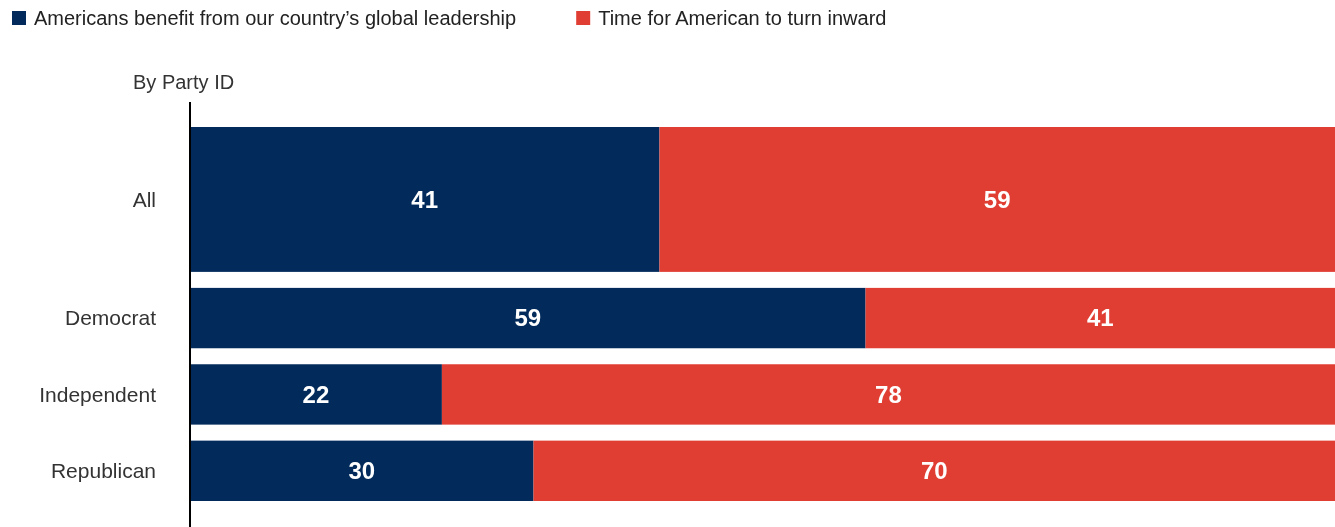 The image size is (1335, 527). What do you see at coordinates (742, 18) in the screenshot?
I see `legend-label: Time for American to turn inward` at bounding box center [742, 18].